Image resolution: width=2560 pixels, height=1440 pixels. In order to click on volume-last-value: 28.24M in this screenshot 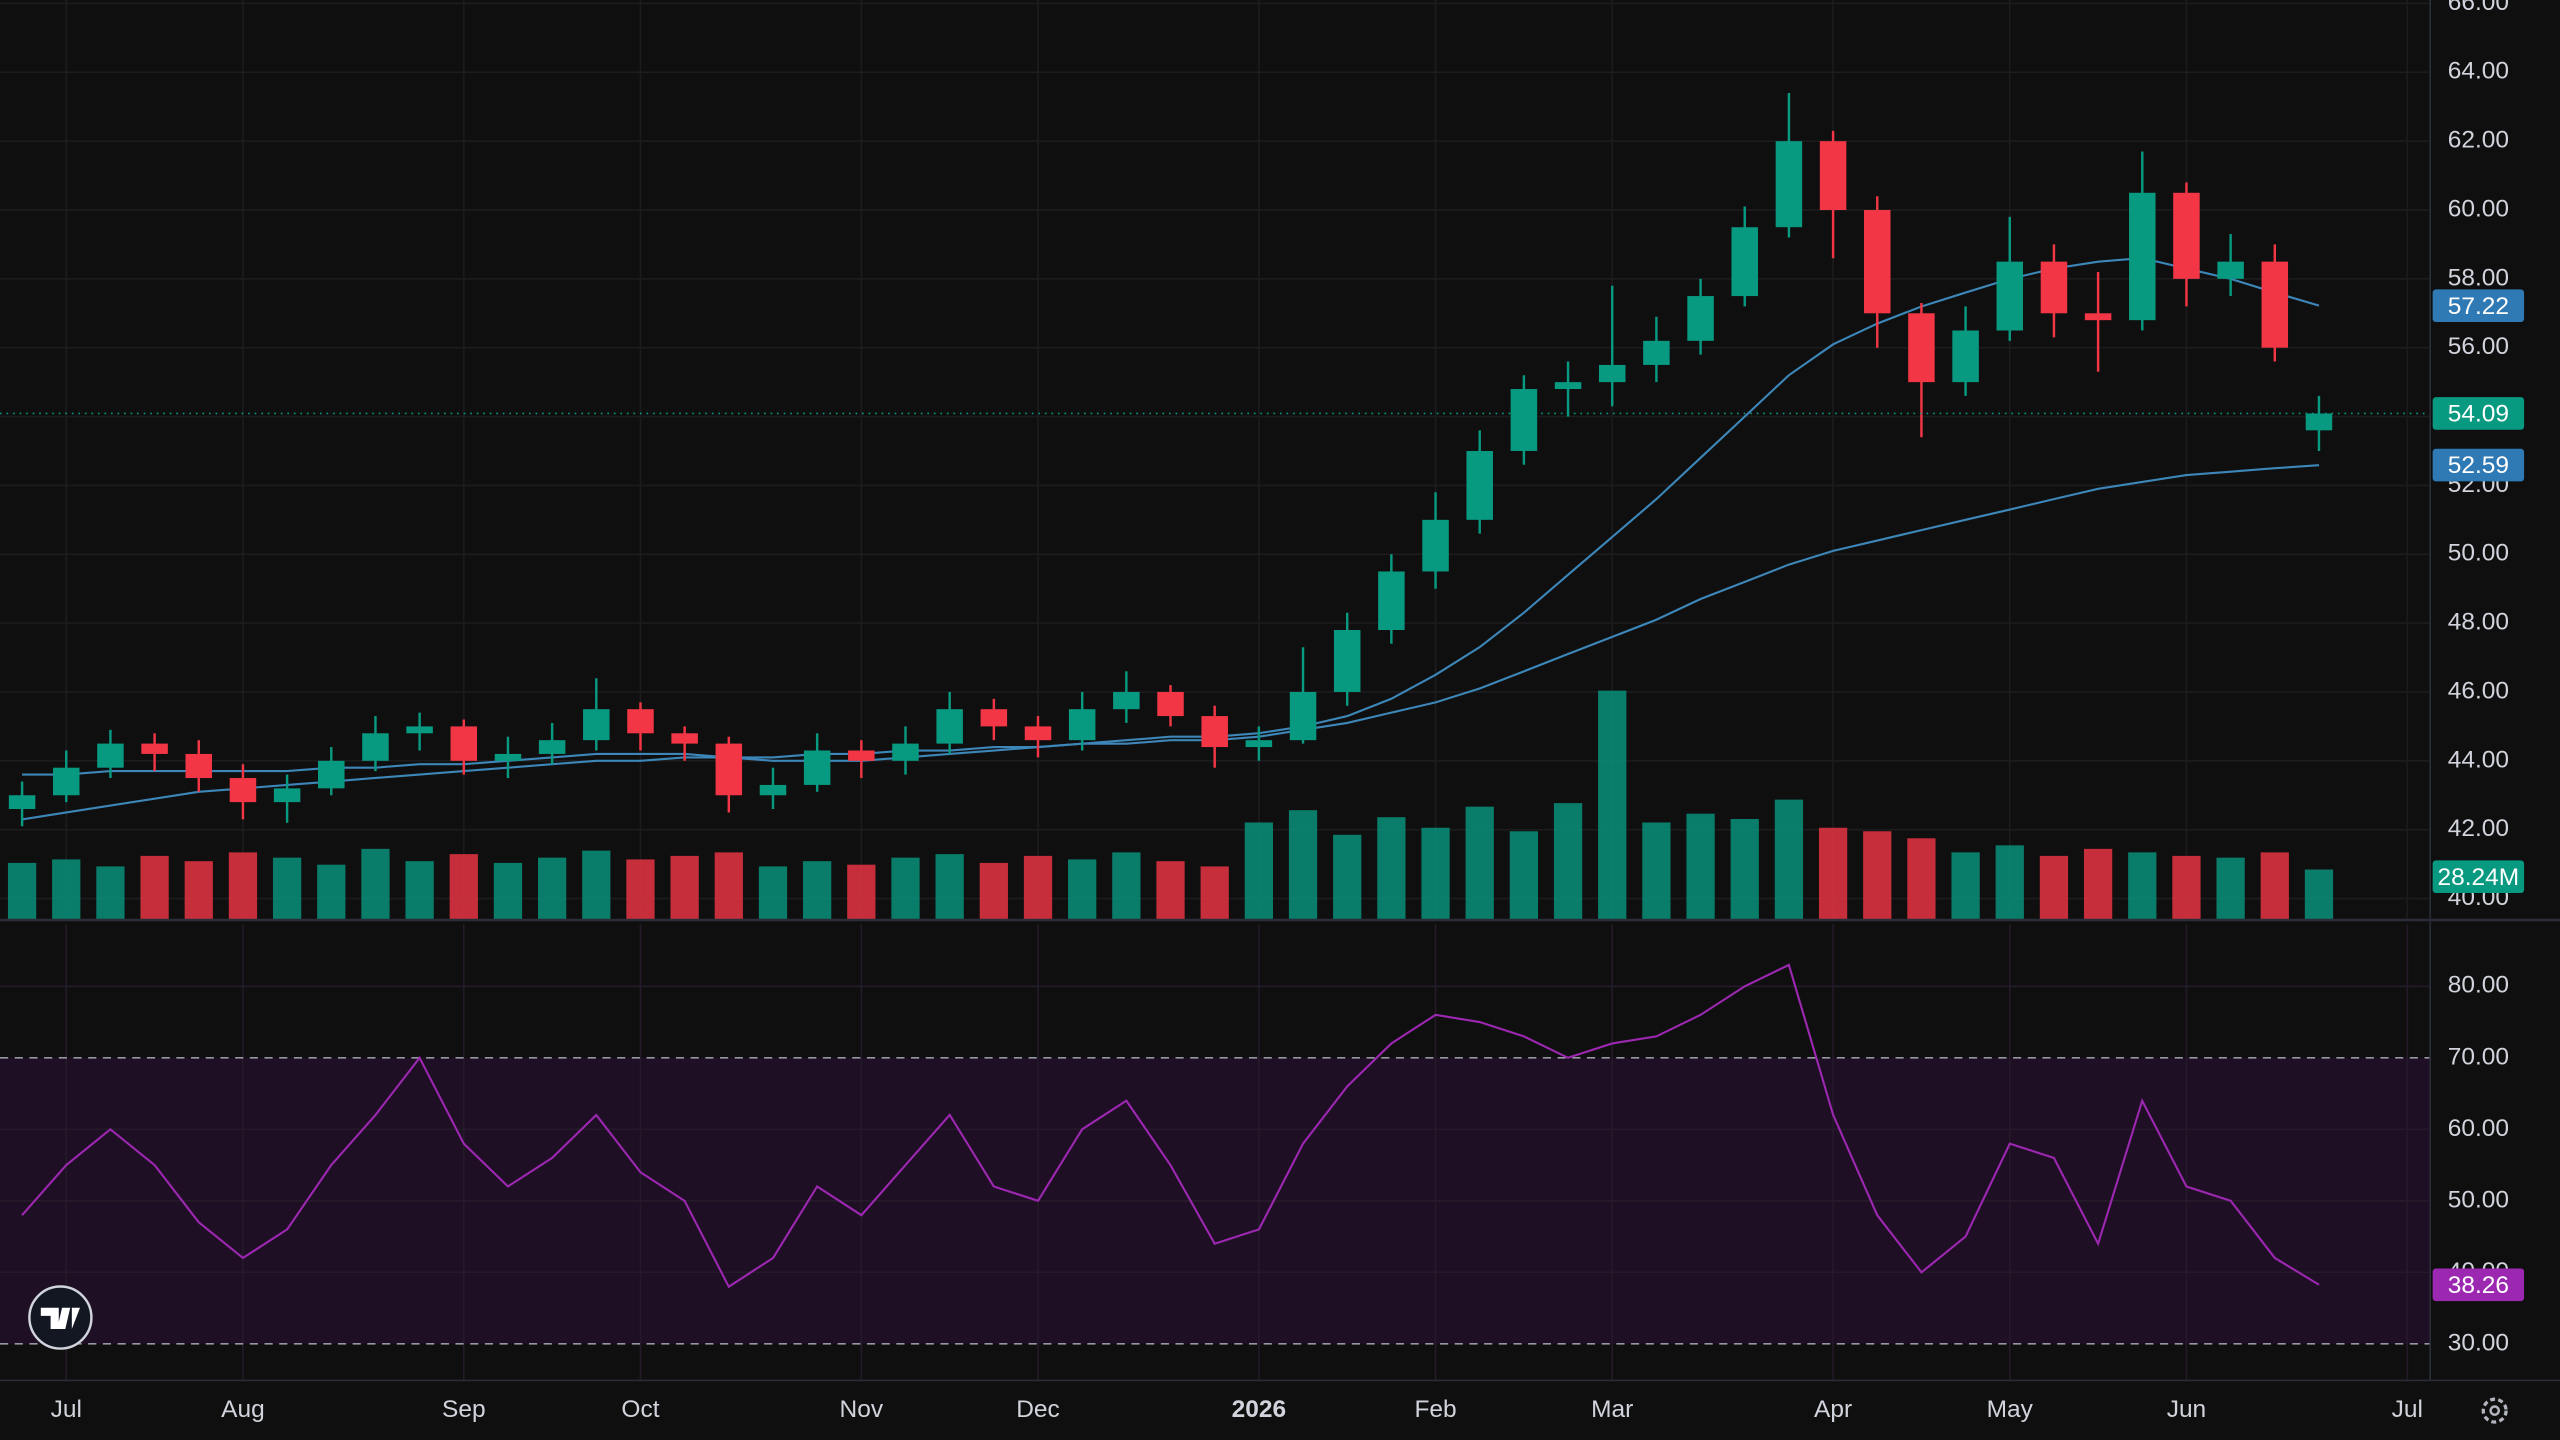, I will do `click(2479, 877)`.